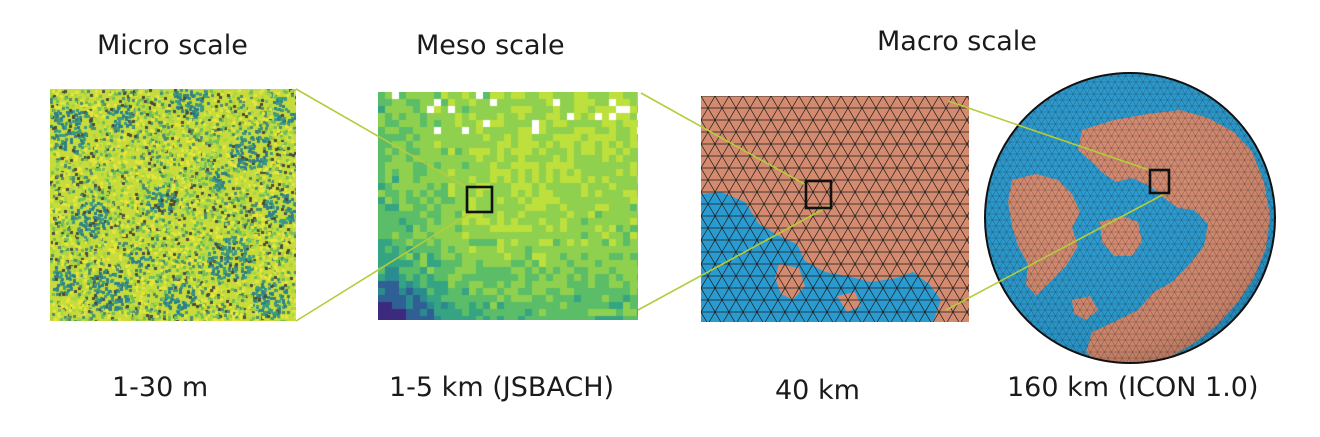  I want to click on connector-meso-macro-top, so click(723, 139).